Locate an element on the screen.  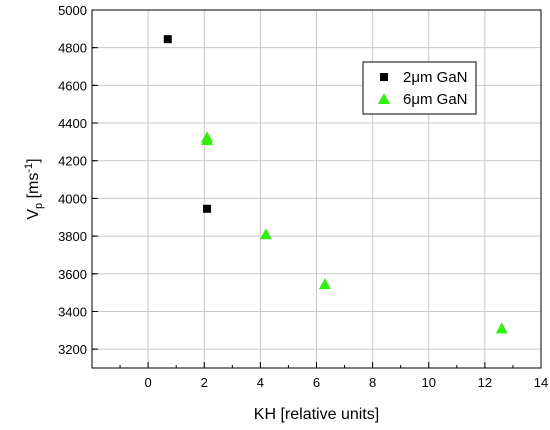
x-tick-label: 12 is located at coordinates (485, 382).